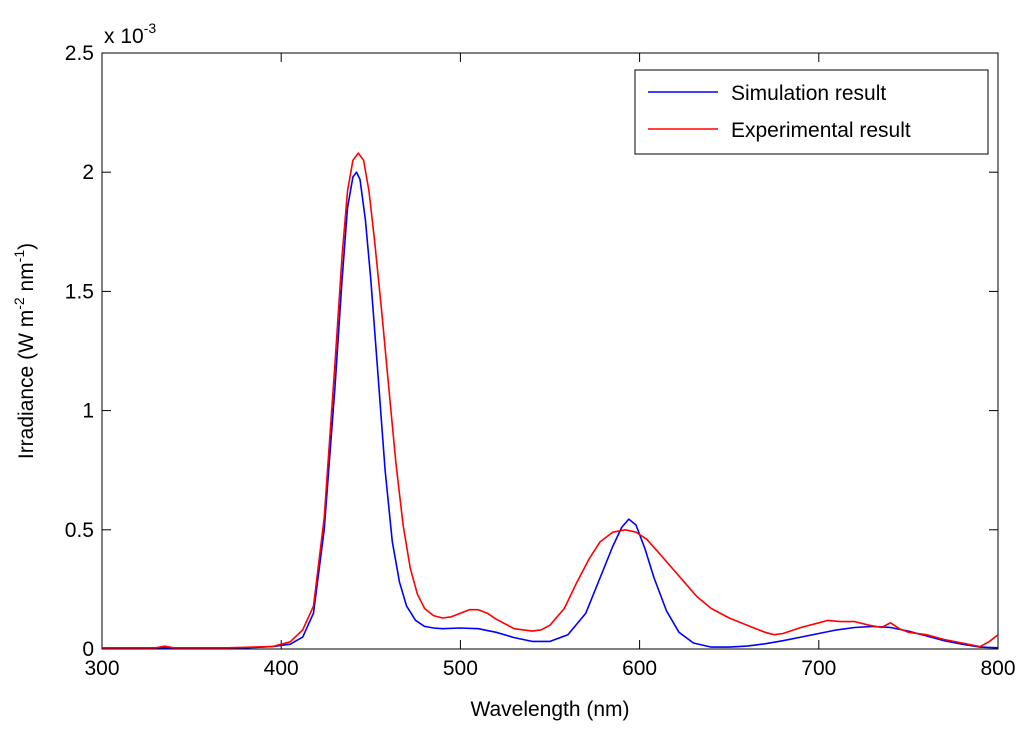  What do you see at coordinates (101, 668) in the screenshot?
I see `x-tick-label: 300` at bounding box center [101, 668].